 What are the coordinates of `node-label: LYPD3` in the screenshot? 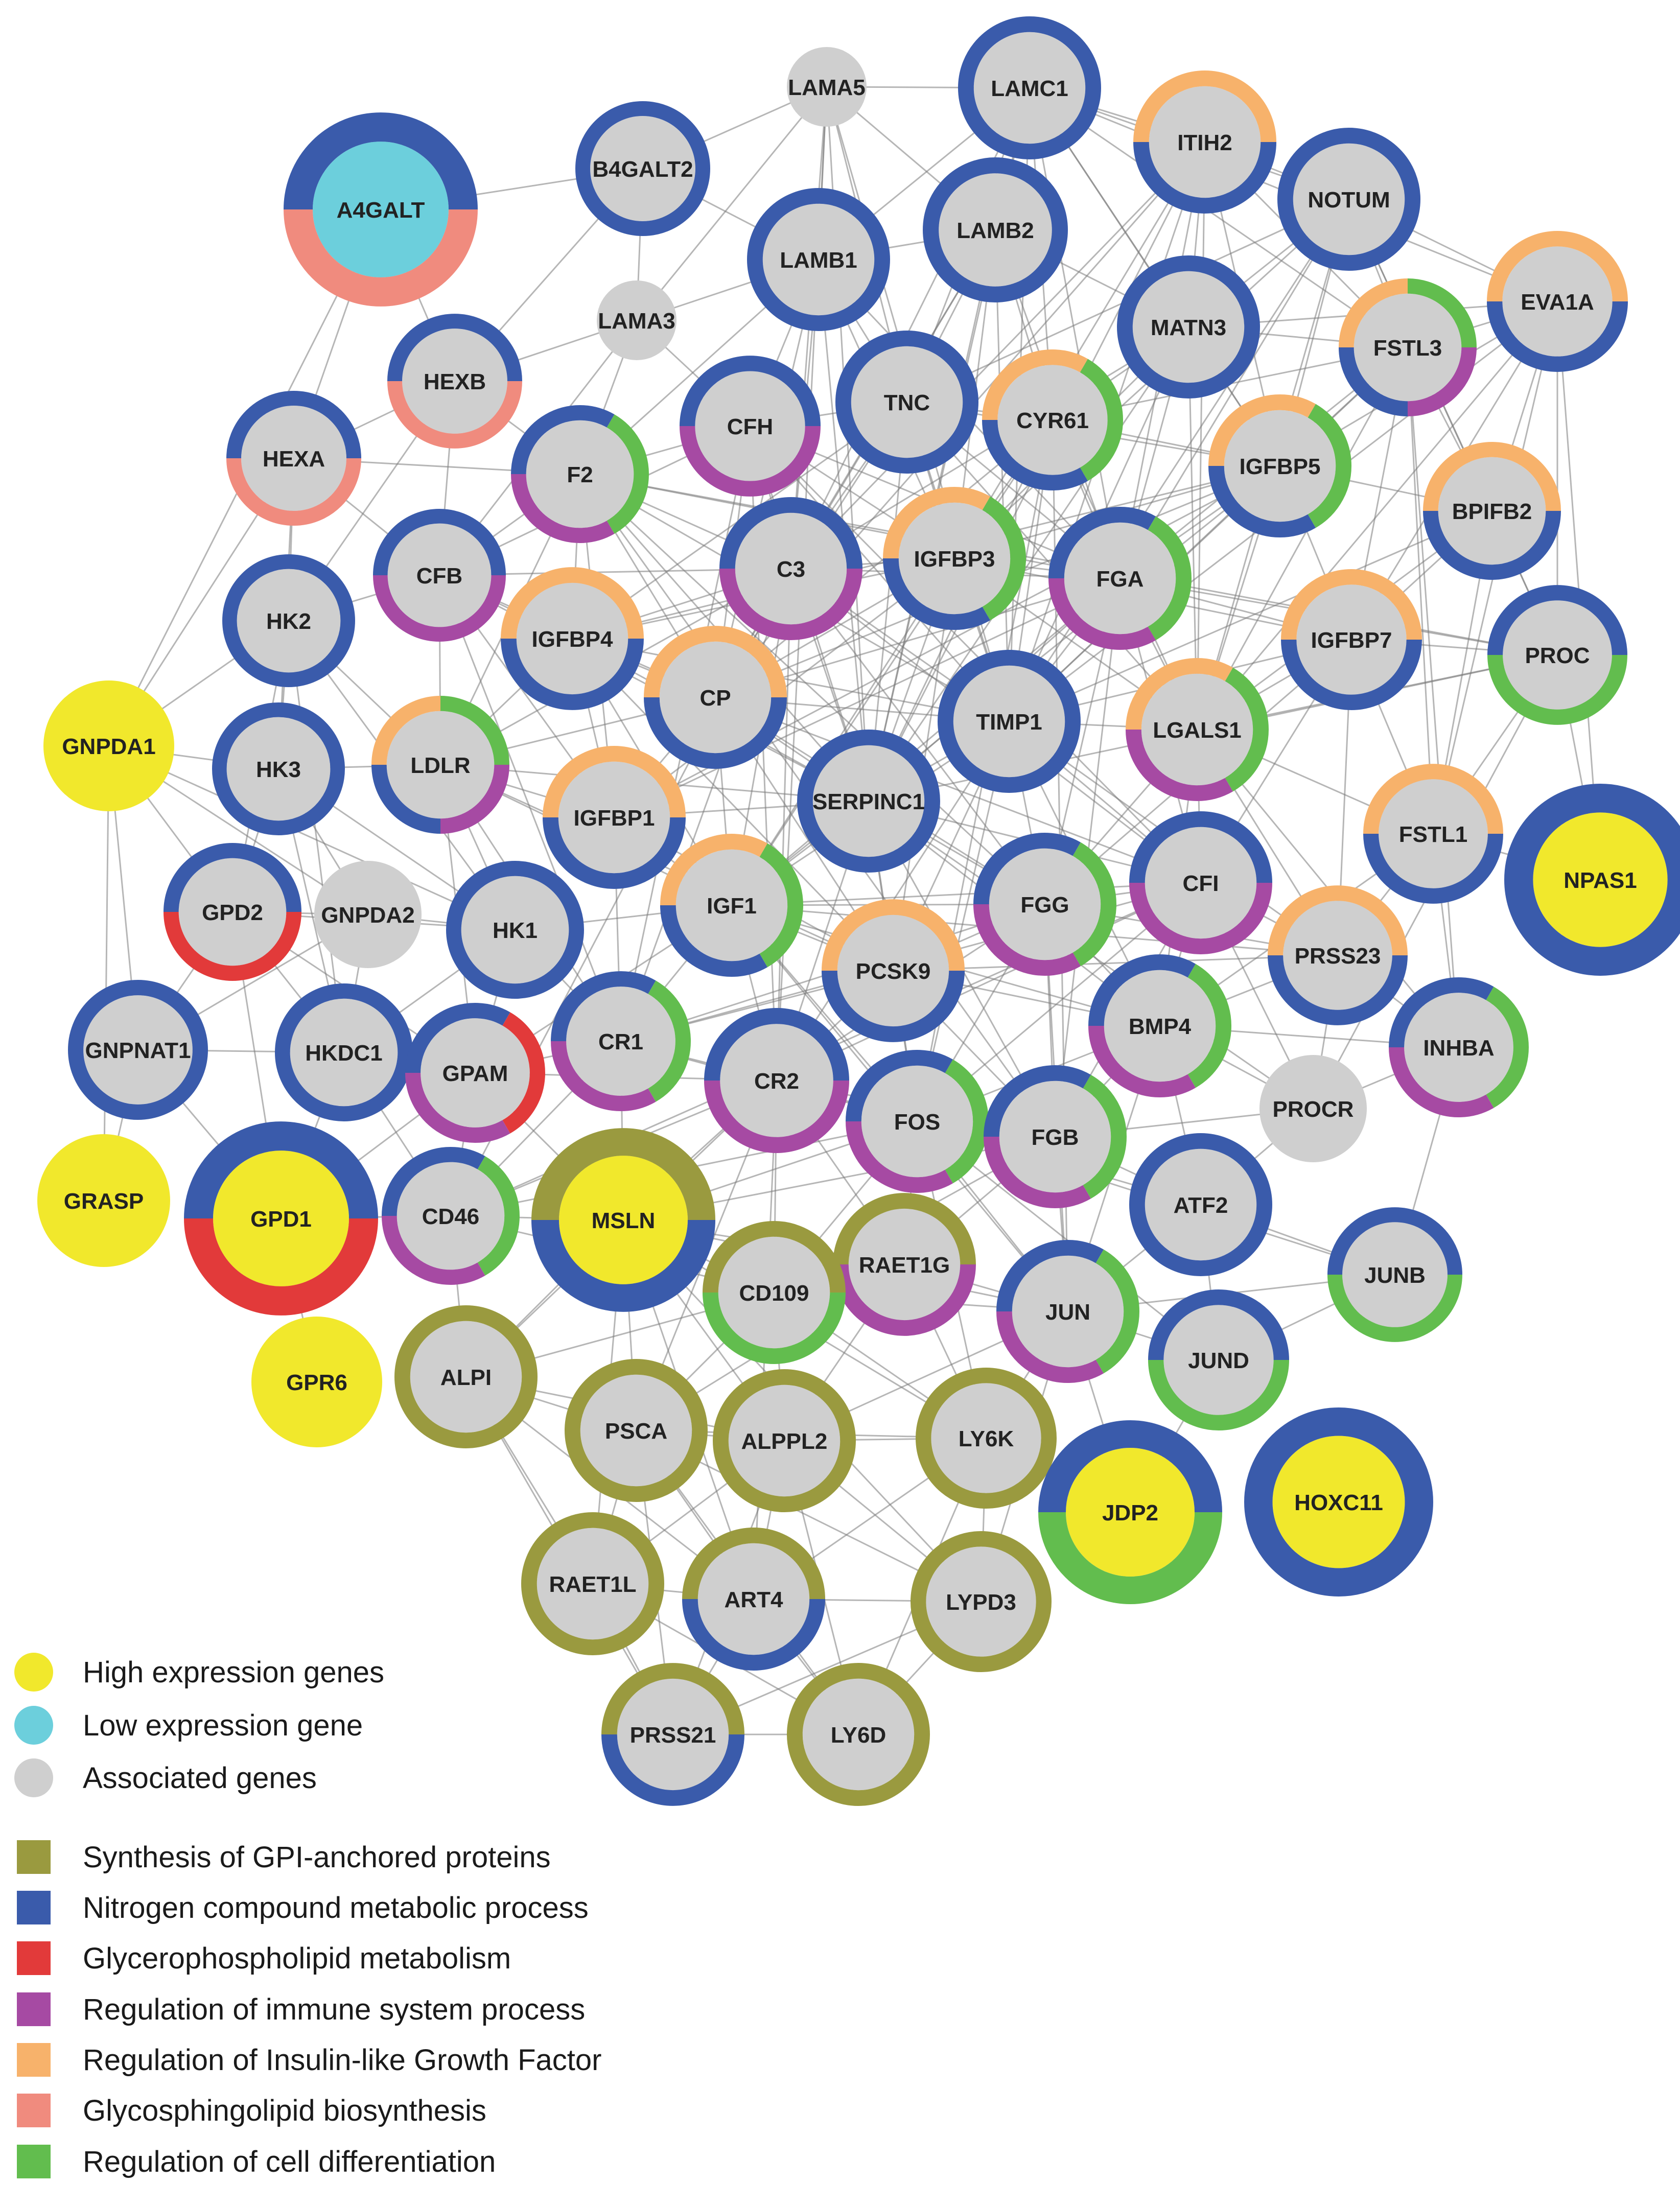 It's located at (981, 1602).